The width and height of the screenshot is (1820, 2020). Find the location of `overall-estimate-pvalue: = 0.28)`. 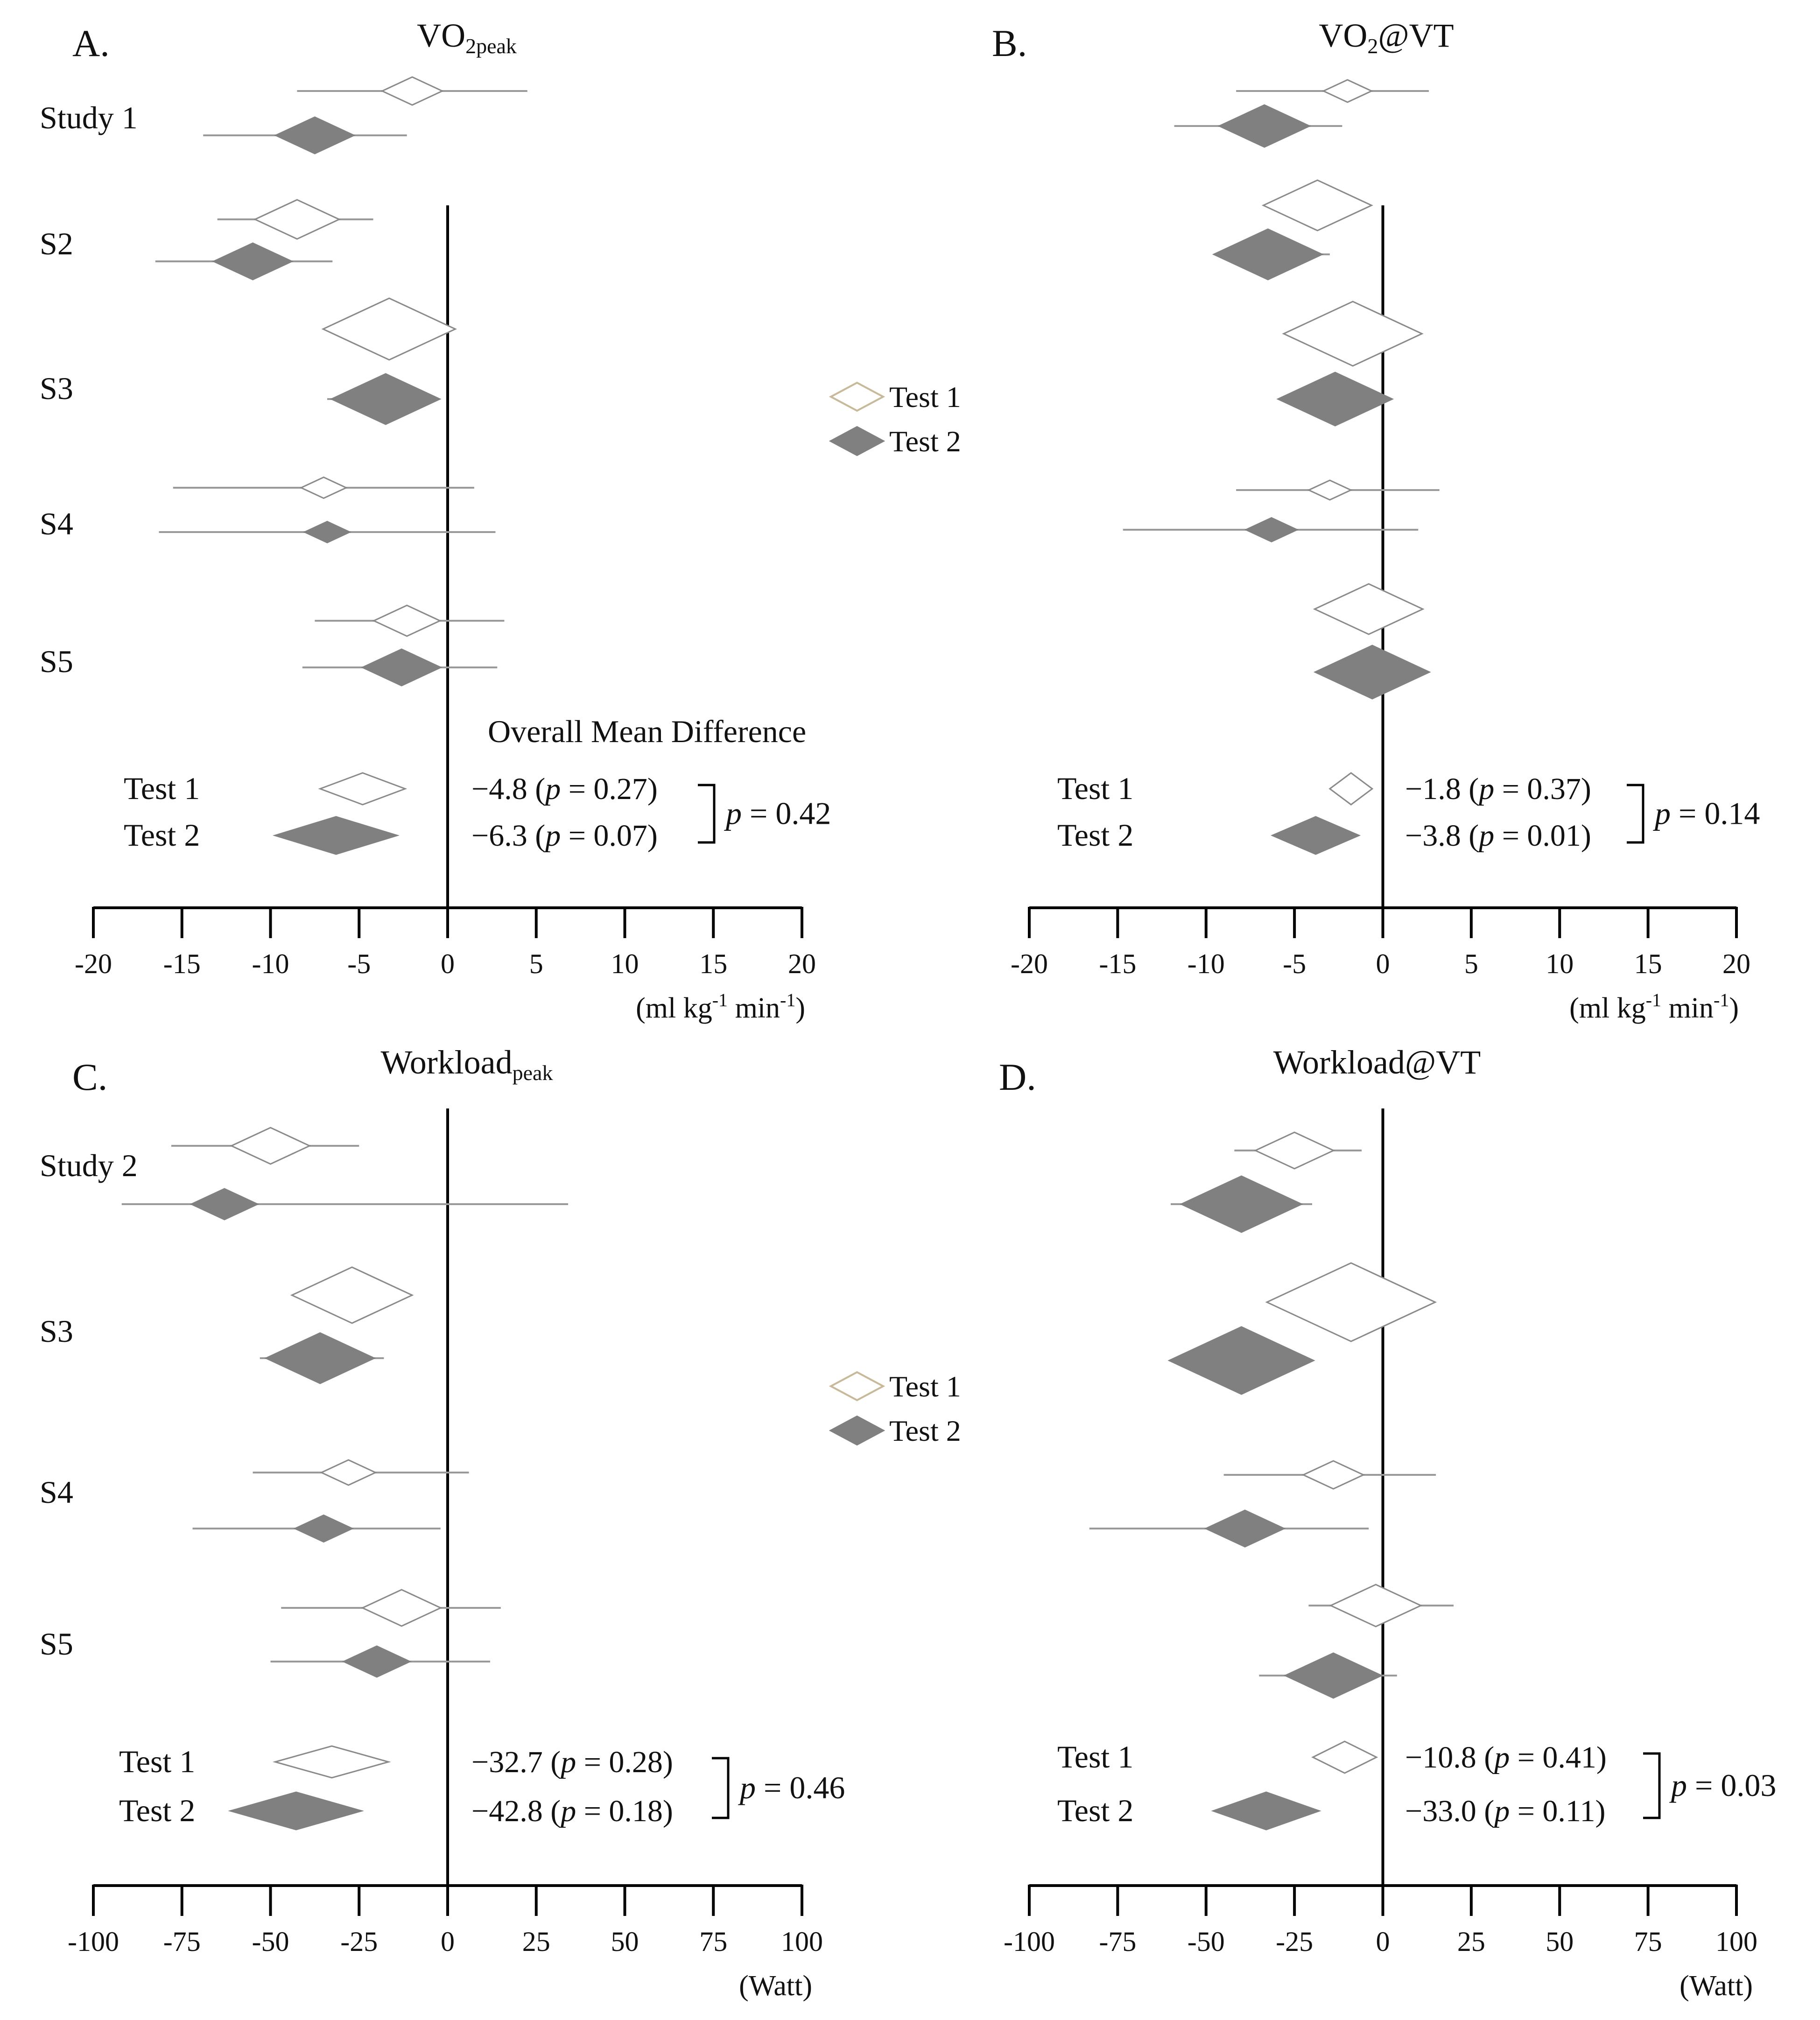

overall-estimate-pvalue: = 0.28) is located at coordinates (624, 1762).